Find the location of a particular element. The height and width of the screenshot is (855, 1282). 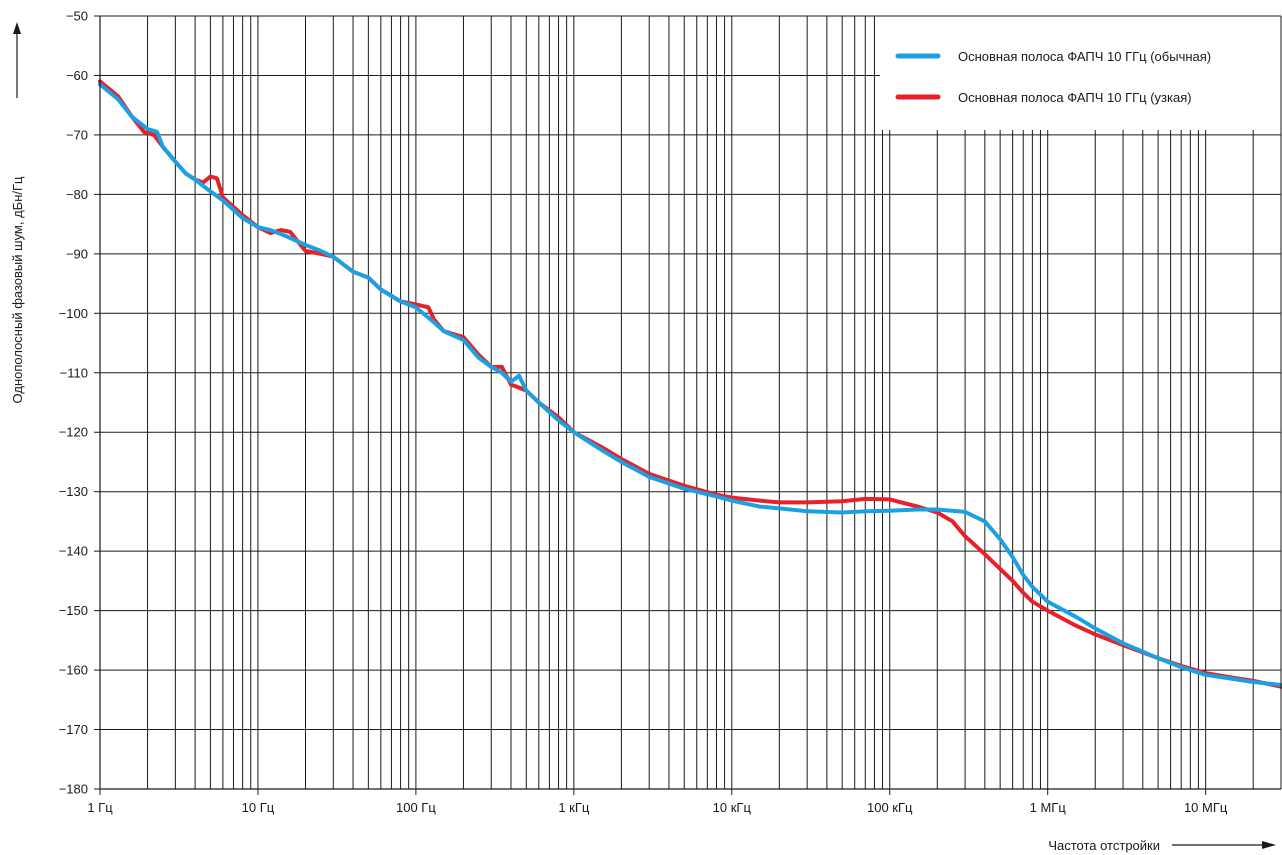

y-tick-label: −60 is located at coordinates (77, 75).